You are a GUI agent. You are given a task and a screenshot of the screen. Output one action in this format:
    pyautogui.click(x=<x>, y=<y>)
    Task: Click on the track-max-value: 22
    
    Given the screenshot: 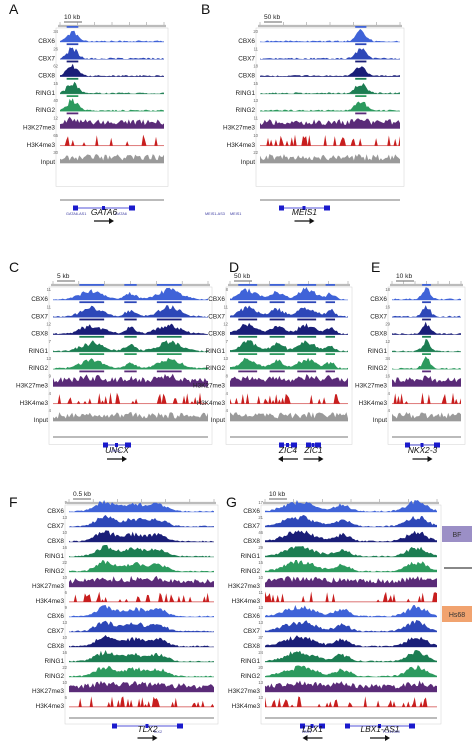 What is the action you would take?
    pyautogui.click(x=255, y=152)
    